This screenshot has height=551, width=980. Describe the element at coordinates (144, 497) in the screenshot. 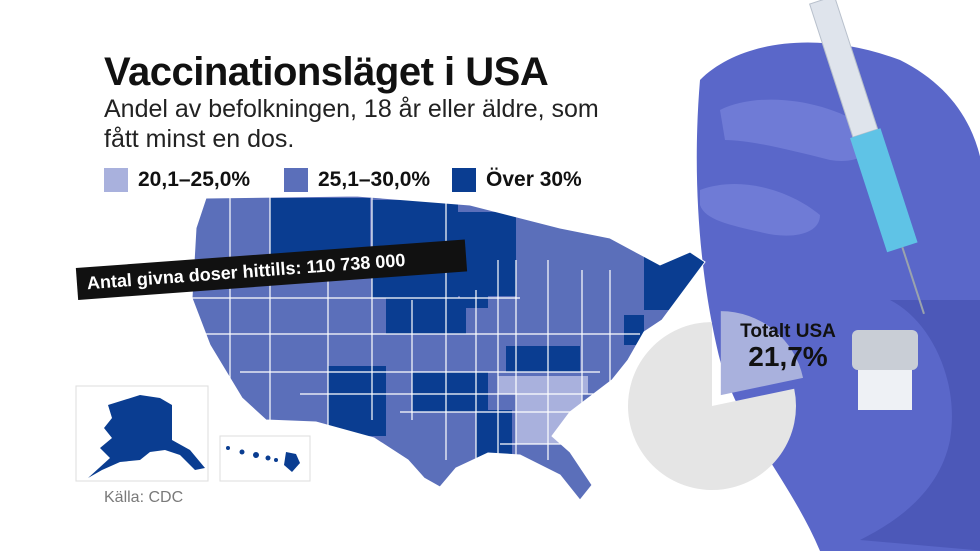

I see `source-credit: Källa: CDC` at that location.